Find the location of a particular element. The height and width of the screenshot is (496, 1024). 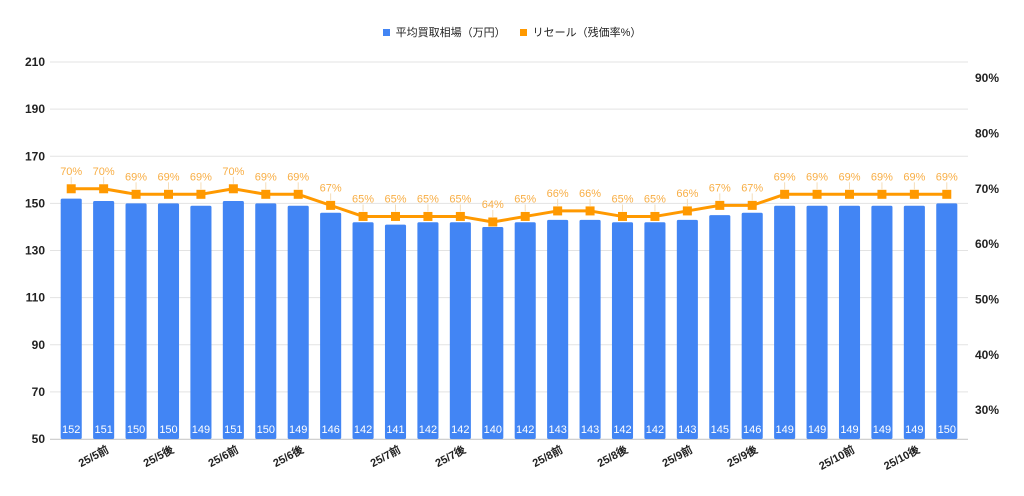

bar: 145 is located at coordinates (720, 327).